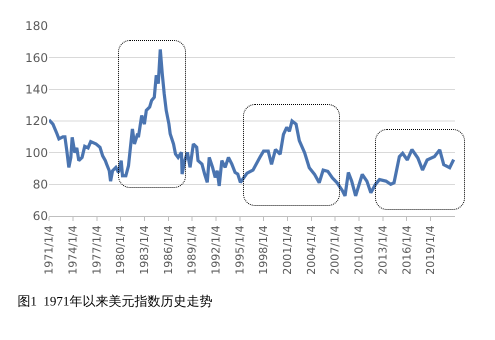 The height and width of the screenshot is (340, 495). Describe the element at coordinates (49, 250) in the screenshot. I see `x-tick-label: 1971/1/4` at that location.